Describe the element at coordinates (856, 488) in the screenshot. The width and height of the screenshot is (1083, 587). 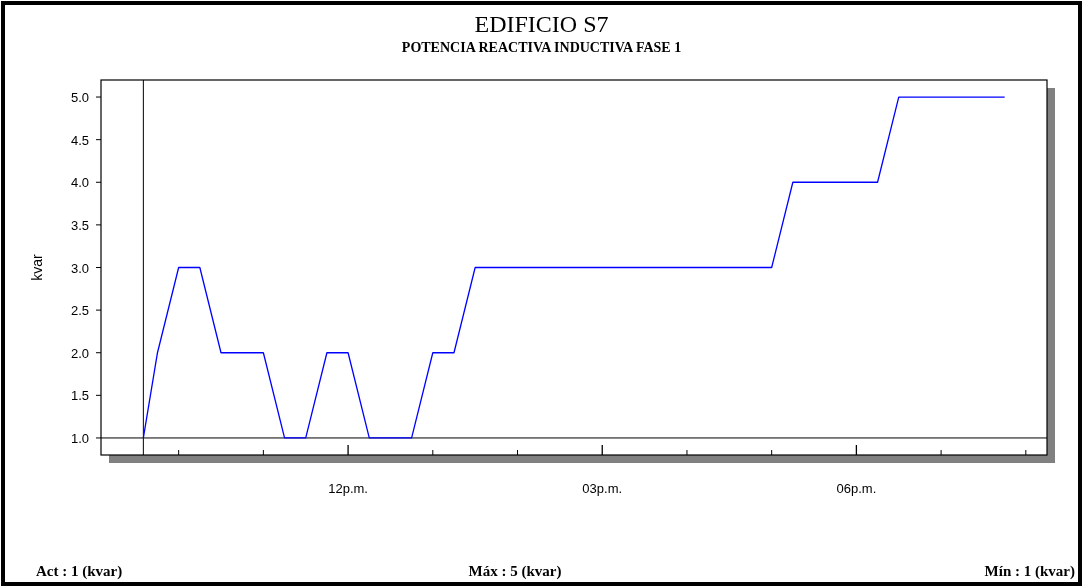
I see `x-tick-label: 06p.m.` at that location.